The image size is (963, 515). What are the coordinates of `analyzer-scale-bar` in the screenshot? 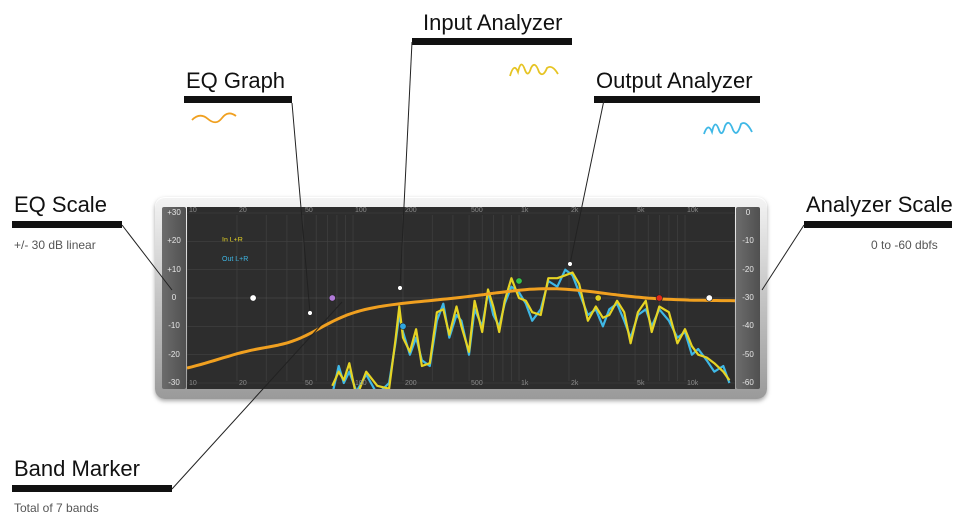 It's located at (878, 224).